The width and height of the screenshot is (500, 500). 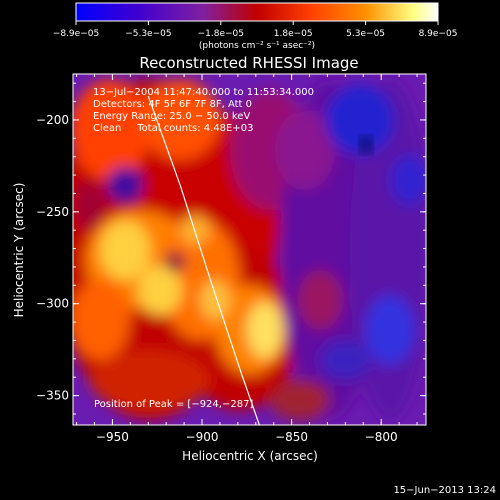 What do you see at coordinates (52, 212) in the screenshot?
I see `y-tick-label: −250` at bounding box center [52, 212].